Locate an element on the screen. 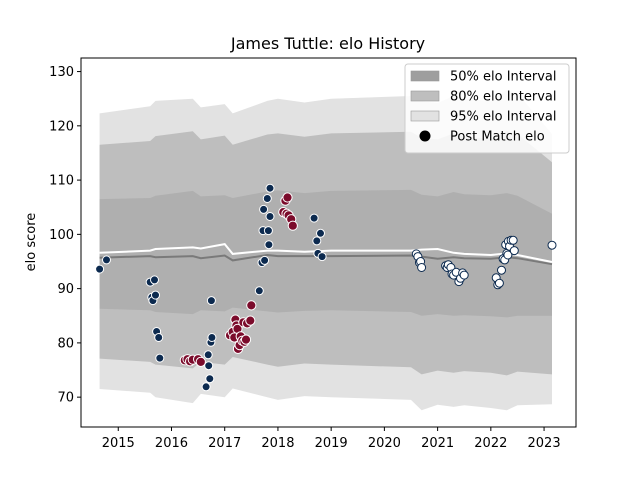  legend-label: 80% elo Interval is located at coordinates (503, 97).